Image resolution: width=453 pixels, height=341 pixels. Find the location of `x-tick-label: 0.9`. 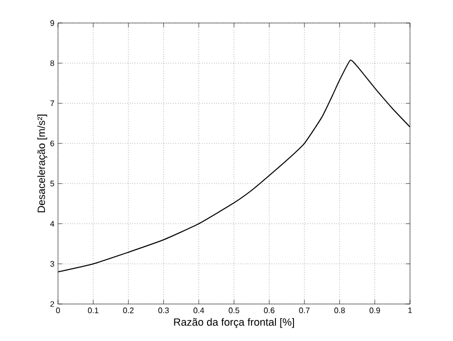

x-tick-label: 0.9 is located at coordinates (375, 311).